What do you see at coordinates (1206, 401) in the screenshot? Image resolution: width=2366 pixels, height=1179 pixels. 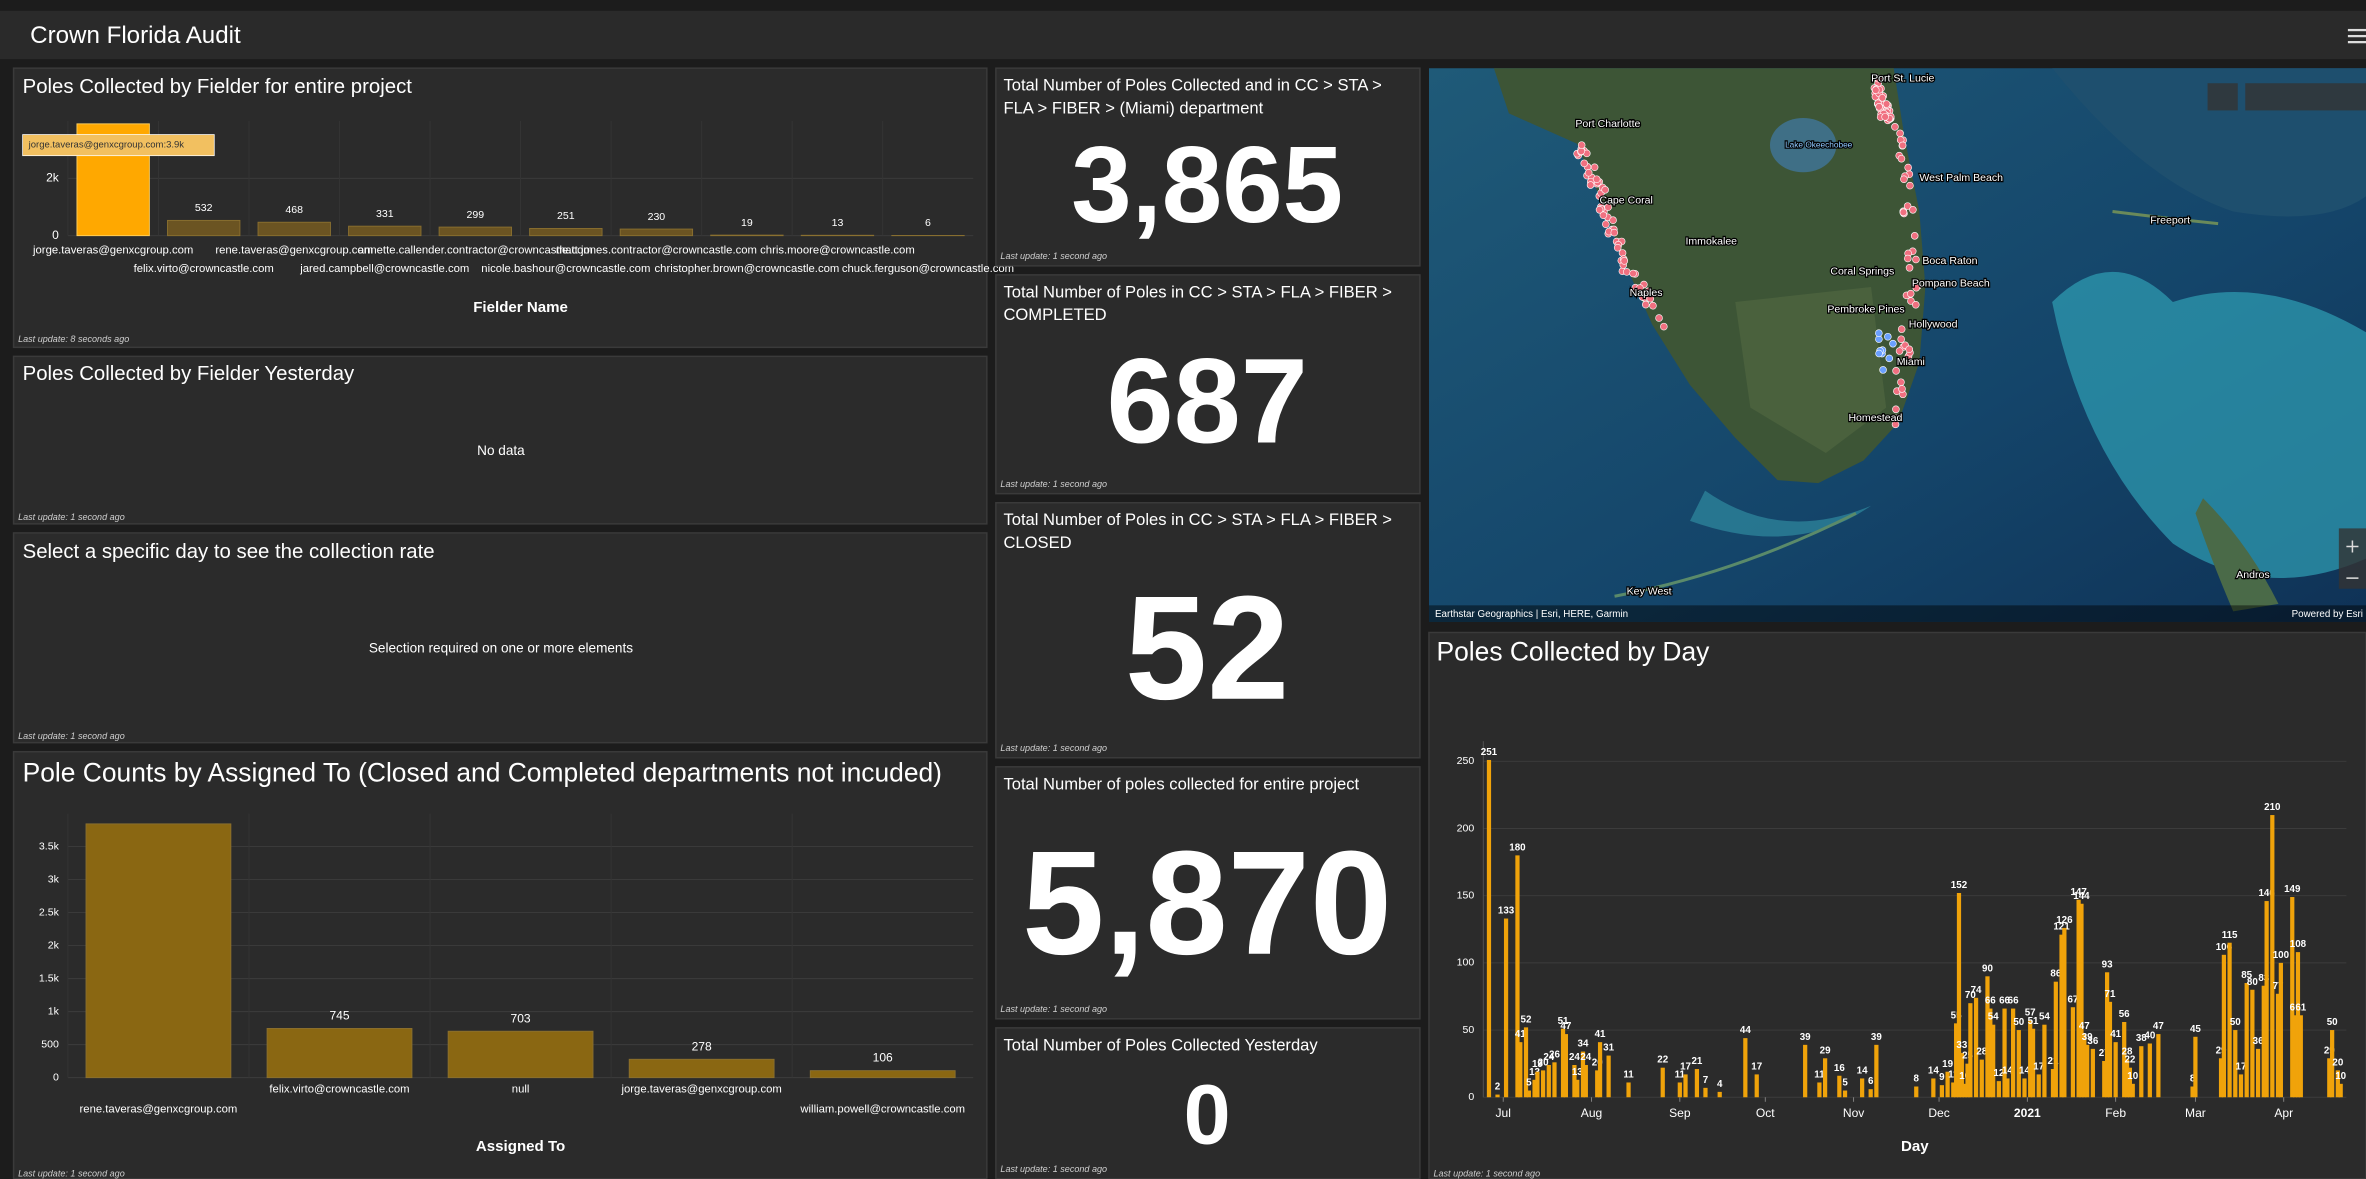 I see `indicator-value: 687` at bounding box center [1206, 401].